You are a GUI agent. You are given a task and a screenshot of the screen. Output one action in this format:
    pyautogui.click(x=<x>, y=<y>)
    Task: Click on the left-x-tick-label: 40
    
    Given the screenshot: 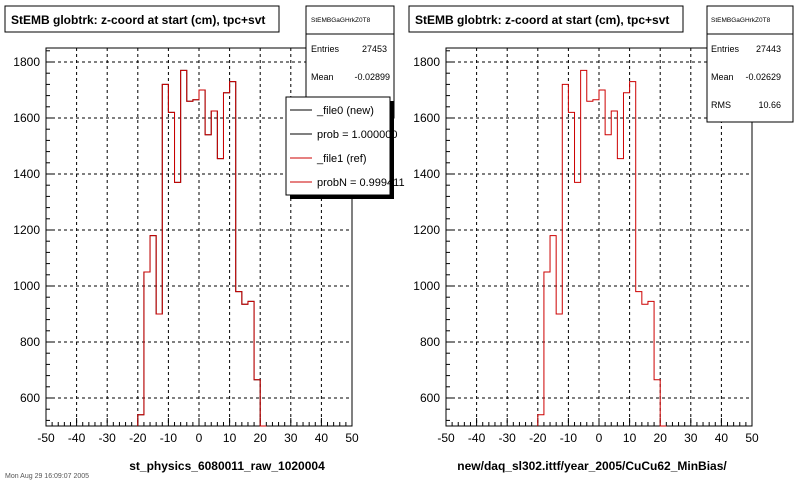 What is the action you would take?
    pyautogui.click(x=322, y=438)
    